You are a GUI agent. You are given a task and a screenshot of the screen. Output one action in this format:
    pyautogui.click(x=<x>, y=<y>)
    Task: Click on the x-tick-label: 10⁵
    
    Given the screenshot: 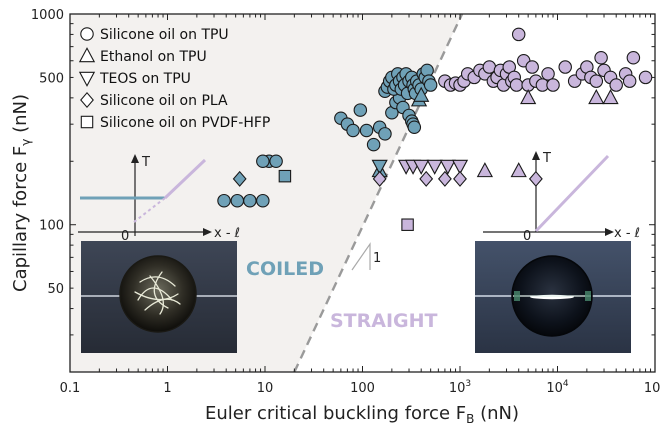 What is the action you would take?
    pyautogui.click(x=652, y=387)
    